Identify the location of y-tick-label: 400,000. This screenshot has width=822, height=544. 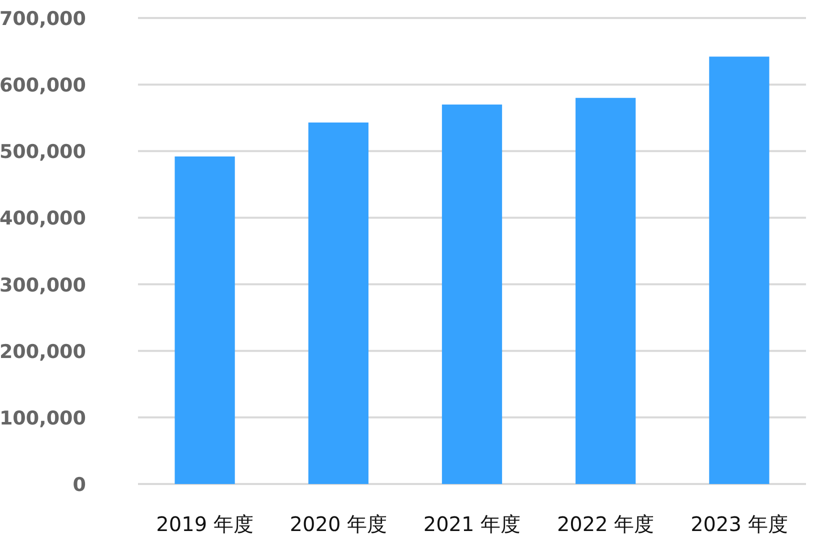
(43, 219).